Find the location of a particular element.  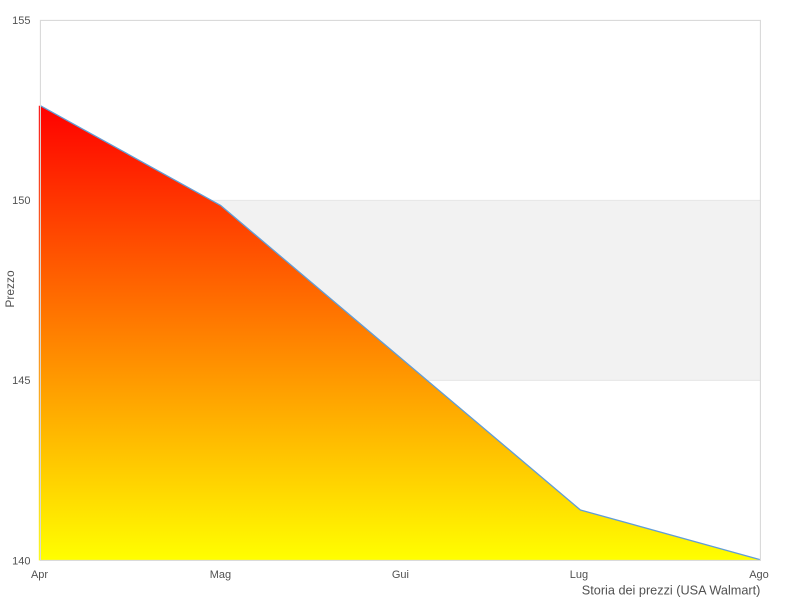

svg-text: 140 is located at coordinates (21, 561).